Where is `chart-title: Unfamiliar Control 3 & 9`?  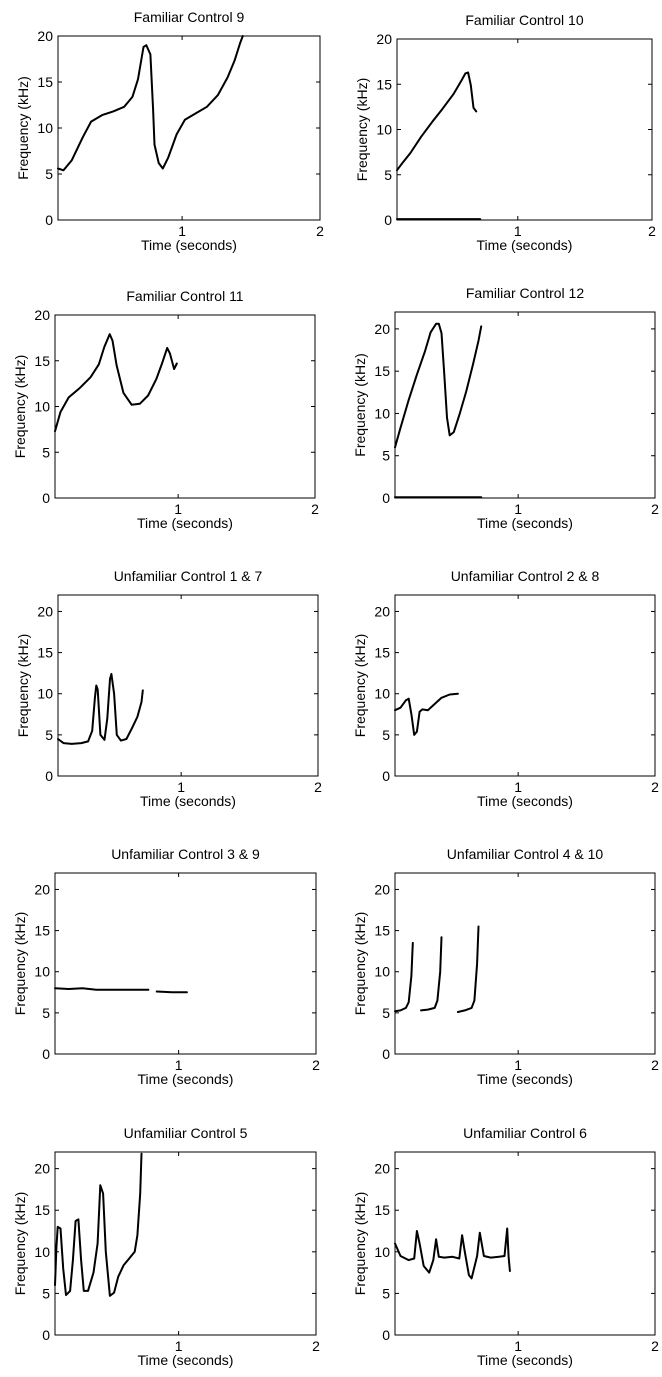
chart-title: Unfamiliar Control 3 & 9 is located at coordinates (185, 854).